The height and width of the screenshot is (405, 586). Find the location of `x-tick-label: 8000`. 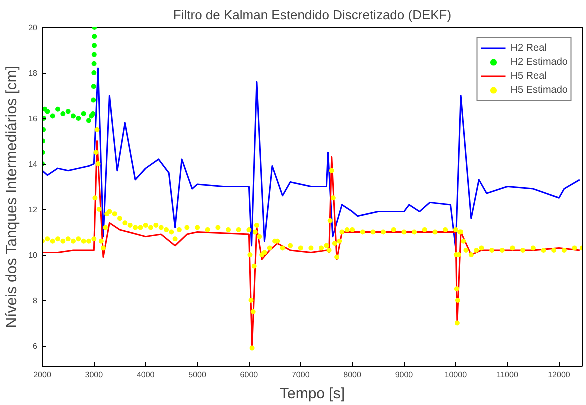

x-tick-label: 8000 is located at coordinates (353, 375).